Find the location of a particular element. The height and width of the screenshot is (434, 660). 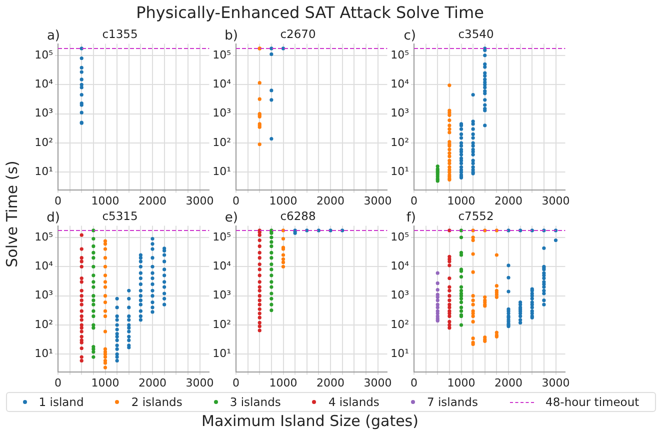

text: e) is located at coordinates (231, 218).